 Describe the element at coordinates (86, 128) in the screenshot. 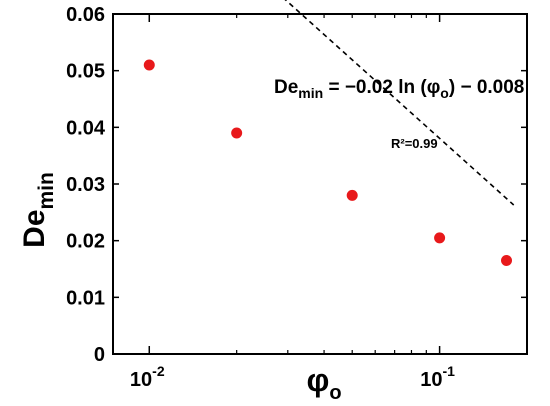

I see `y-tick-label: 0.04` at that location.